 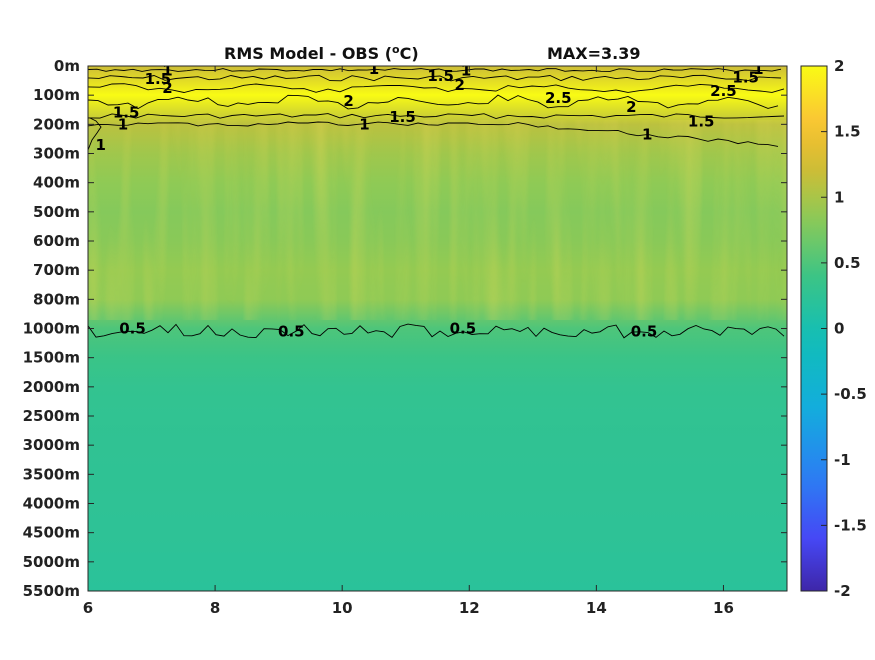 I want to click on colorbar-tick-label: -1.5, so click(x=850, y=525).